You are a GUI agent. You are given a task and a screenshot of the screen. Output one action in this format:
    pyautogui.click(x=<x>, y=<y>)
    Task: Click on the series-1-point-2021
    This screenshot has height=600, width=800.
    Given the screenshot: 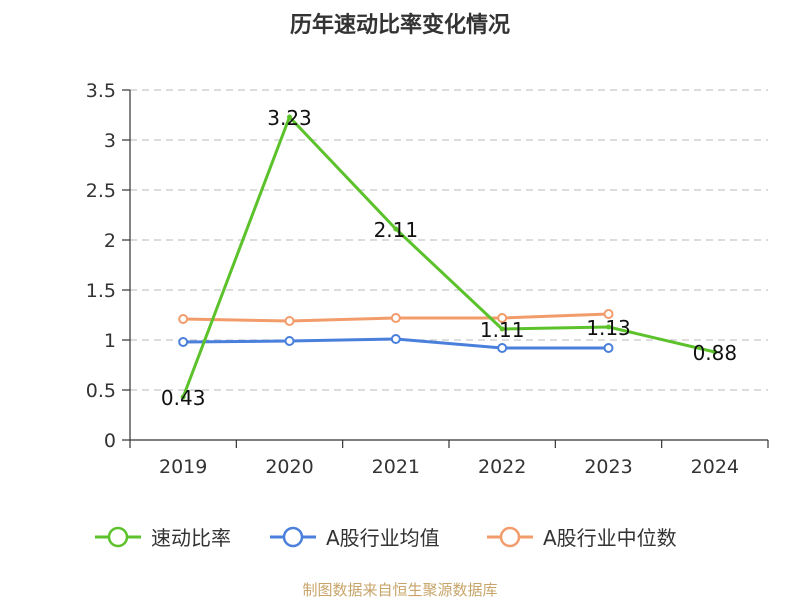 What is the action you would take?
    pyautogui.click(x=395, y=339)
    